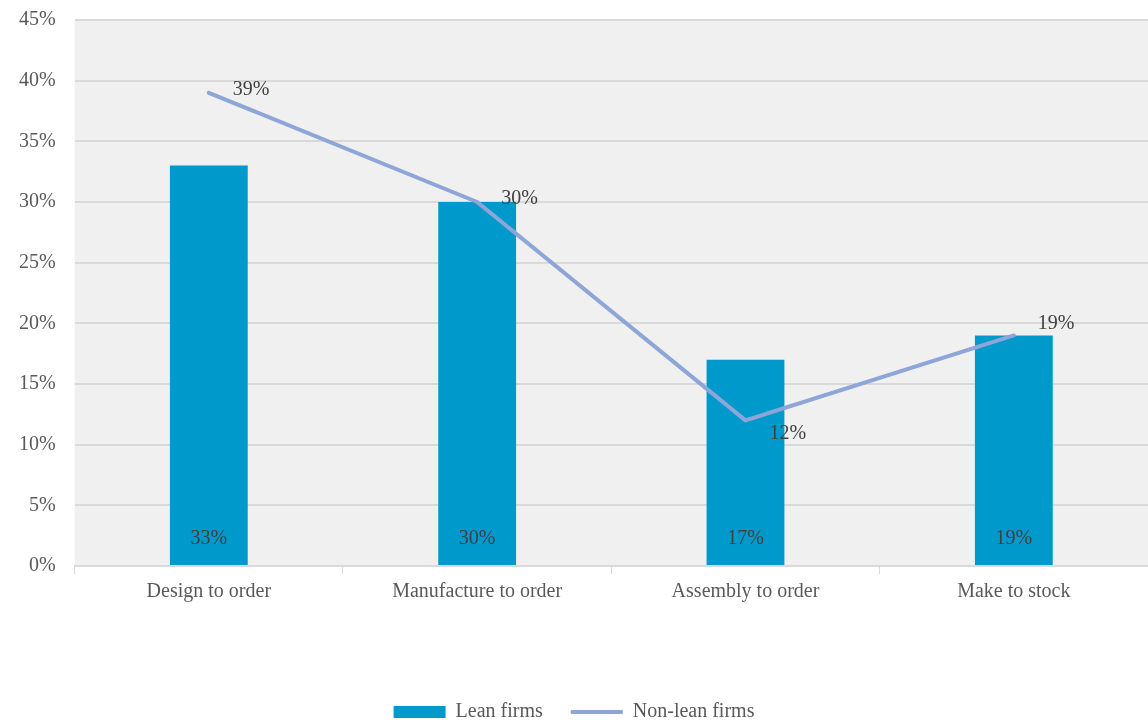  I want to click on y-tick-label: 10%, so click(37, 442).